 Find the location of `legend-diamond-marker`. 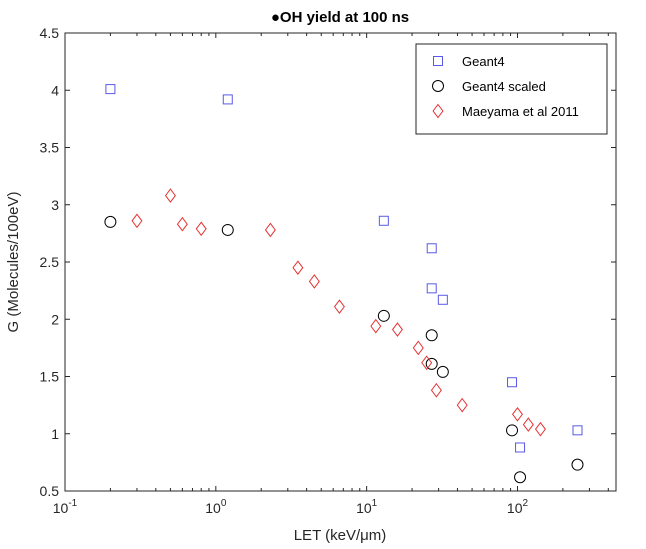

legend-diamond-marker is located at coordinates (438, 111).